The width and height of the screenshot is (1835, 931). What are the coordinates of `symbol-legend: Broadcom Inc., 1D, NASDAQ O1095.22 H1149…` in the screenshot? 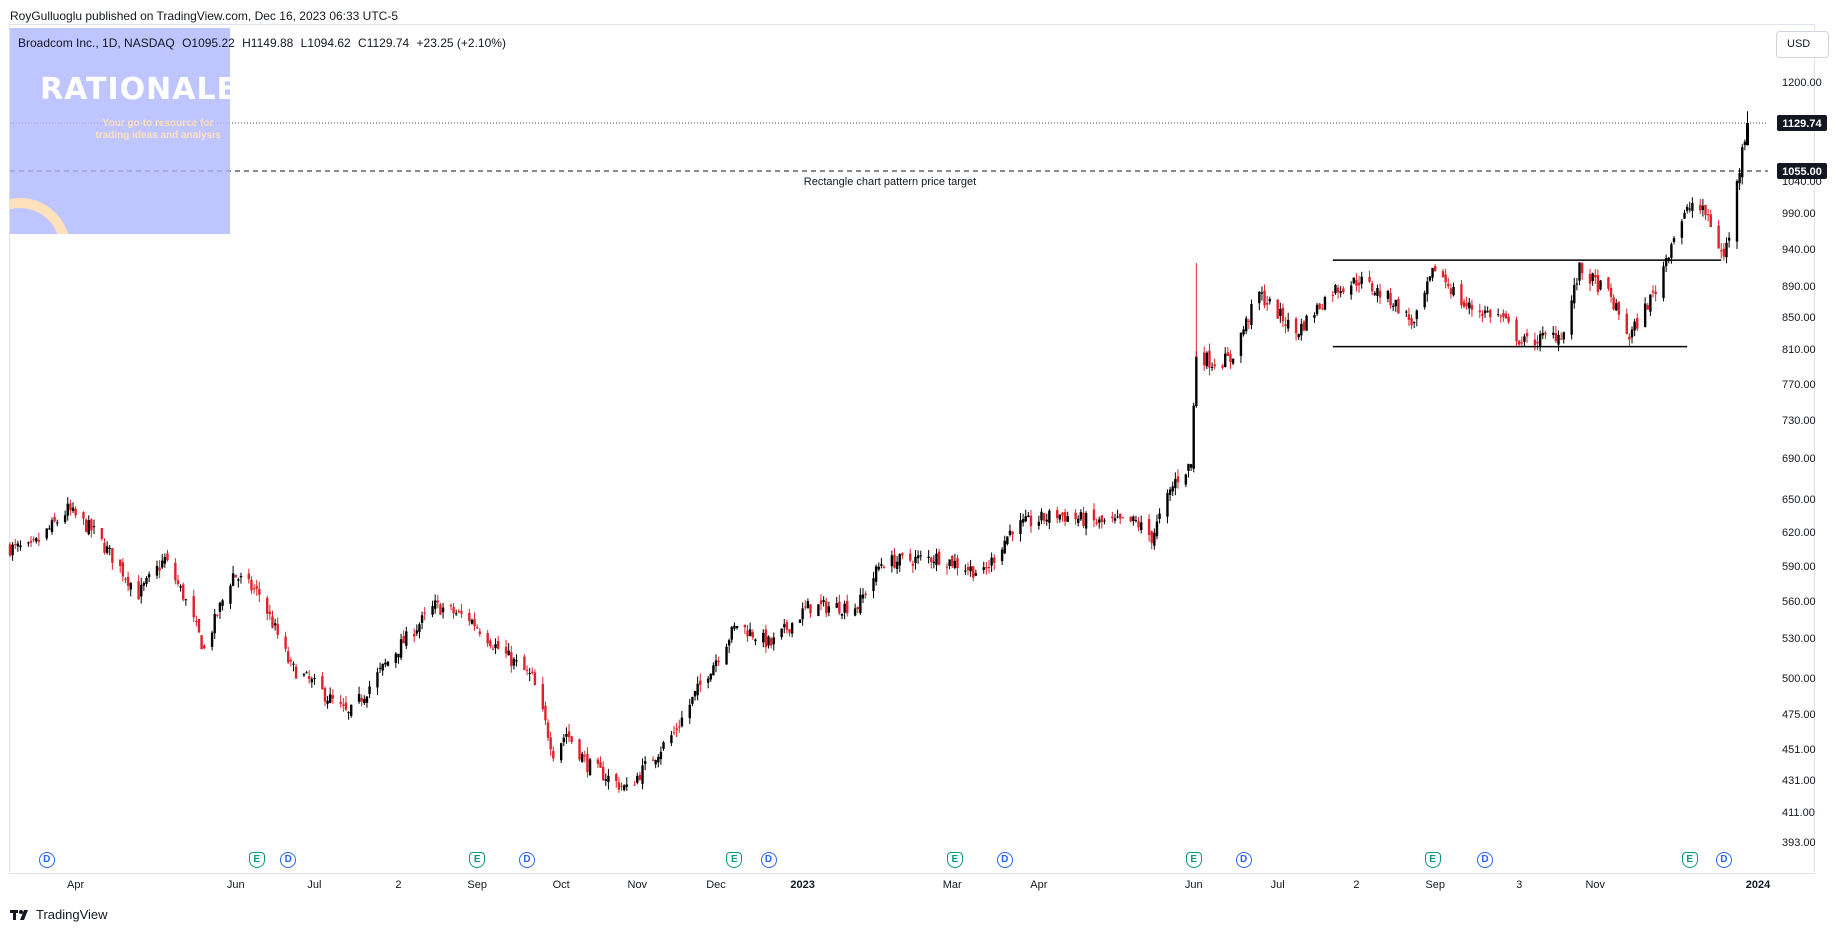 It's located at (264, 43).